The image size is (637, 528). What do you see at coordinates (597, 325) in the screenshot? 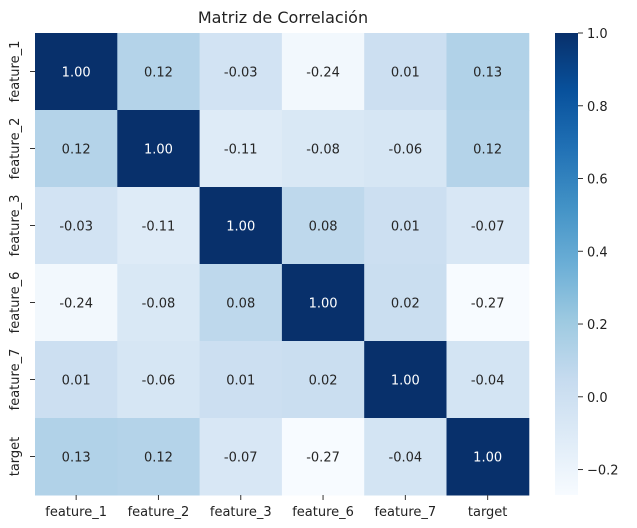
I see `colorbar-tick-label: 0.2` at bounding box center [597, 325].